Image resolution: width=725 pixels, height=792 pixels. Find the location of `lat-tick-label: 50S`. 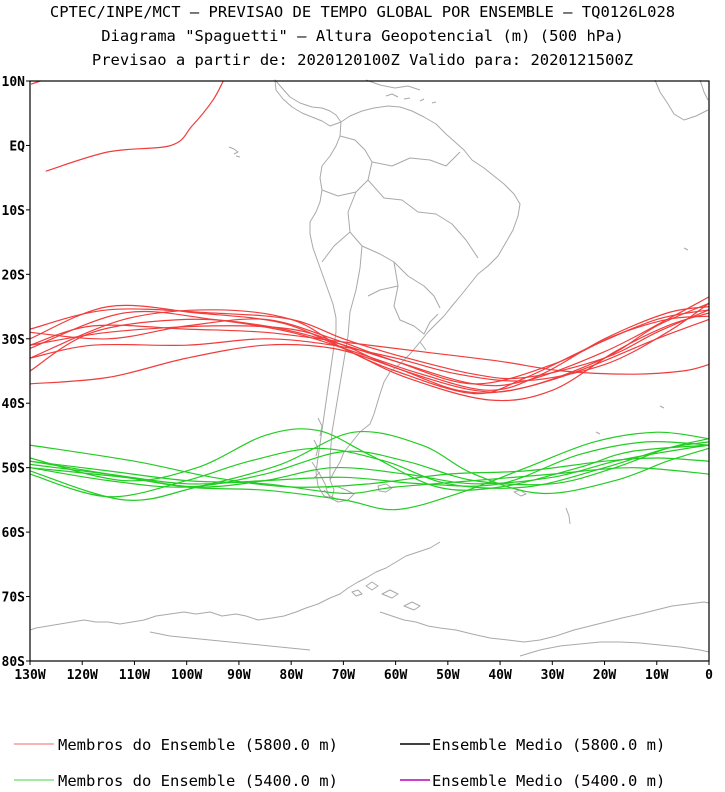

lat-tick-label: 50S is located at coordinates (14, 469).